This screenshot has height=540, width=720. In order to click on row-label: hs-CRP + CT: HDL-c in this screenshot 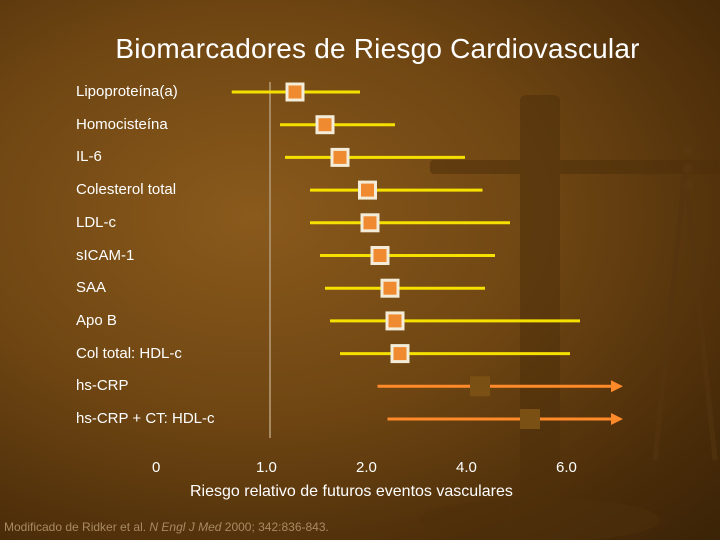, I will do `click(145, 418)`.